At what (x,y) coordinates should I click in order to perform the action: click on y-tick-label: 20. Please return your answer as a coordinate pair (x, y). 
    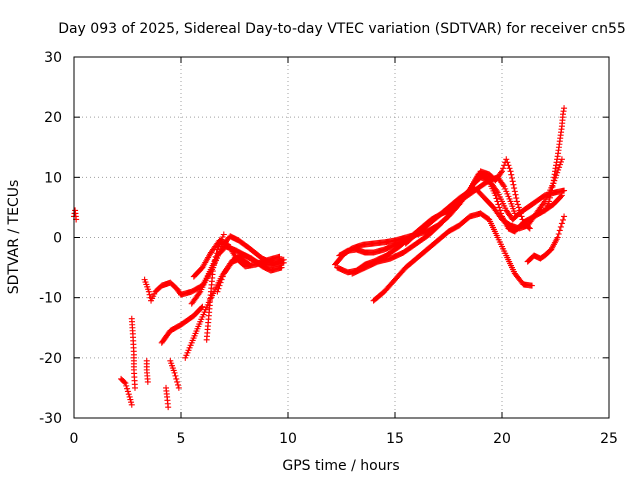
    Looking at the image, I should click on (53, 118).